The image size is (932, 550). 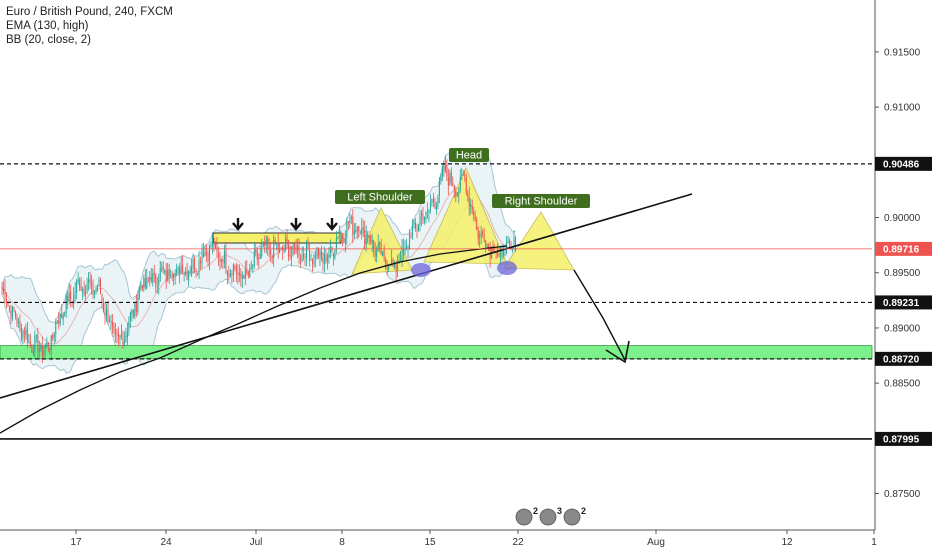 I want to click on head-label-bg, so click(x=469, y=155).